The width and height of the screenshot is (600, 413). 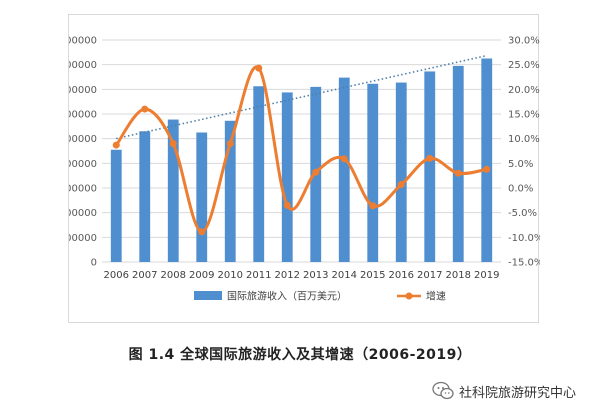 What do you see at coordinates (83, 41) in the screenshot?
I see `y-left-tick-label: 1800000` at bounding box center [83, 41].